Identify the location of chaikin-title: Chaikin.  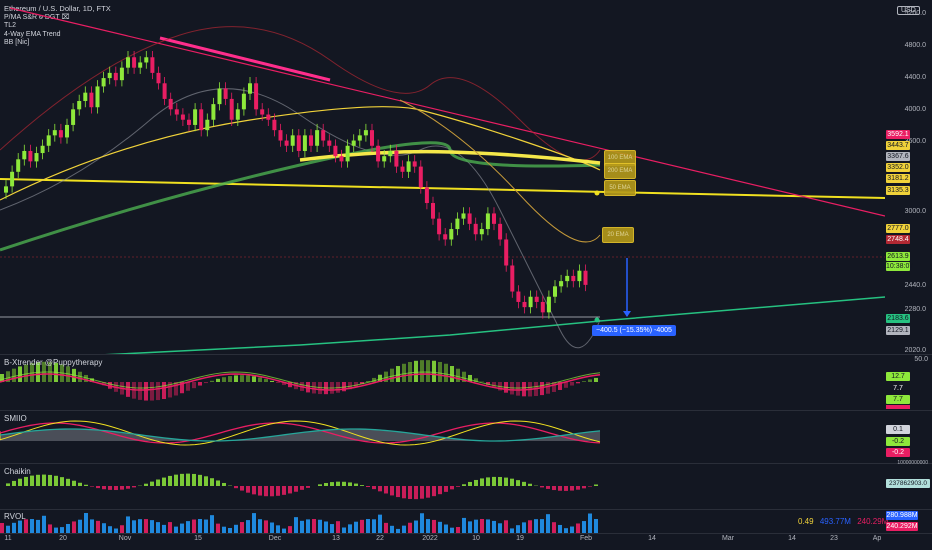
(17, 471).